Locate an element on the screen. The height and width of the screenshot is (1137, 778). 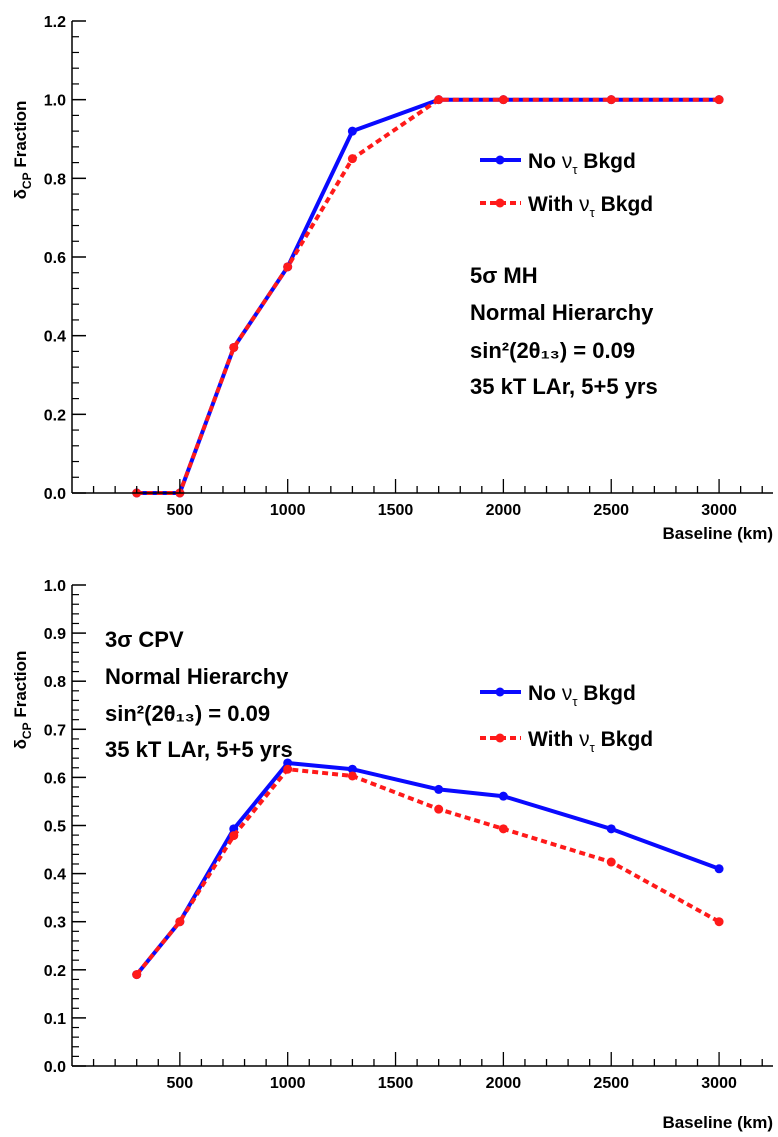
y-tick-label: 0.5 is located at coordinates (55, 827).